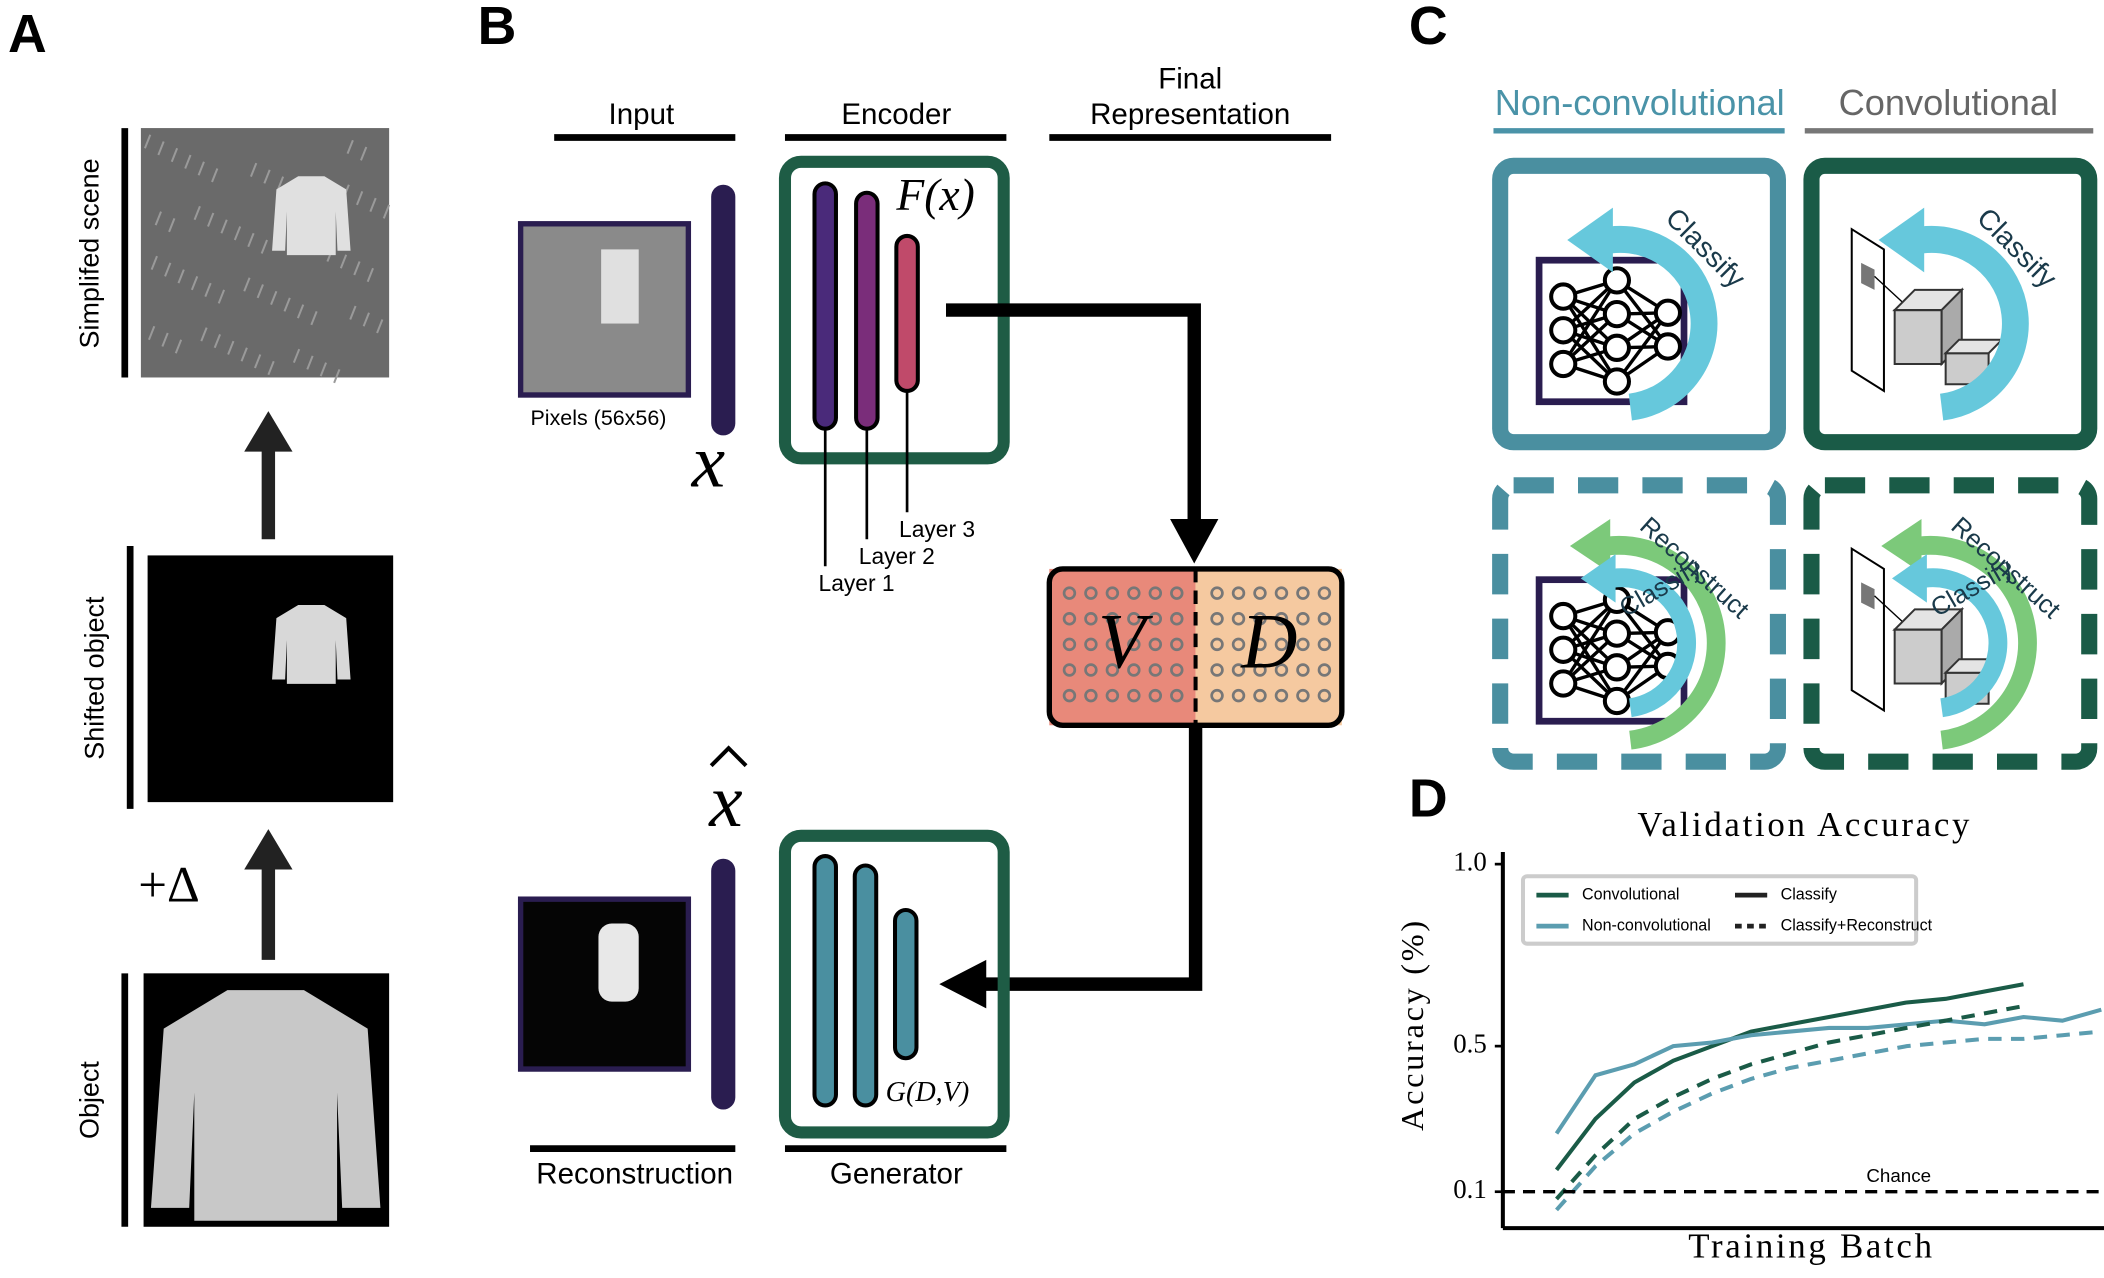 The height and width of the screenshot is (1278, 2104). I want to click on conv-filter, so click(1868, 596).